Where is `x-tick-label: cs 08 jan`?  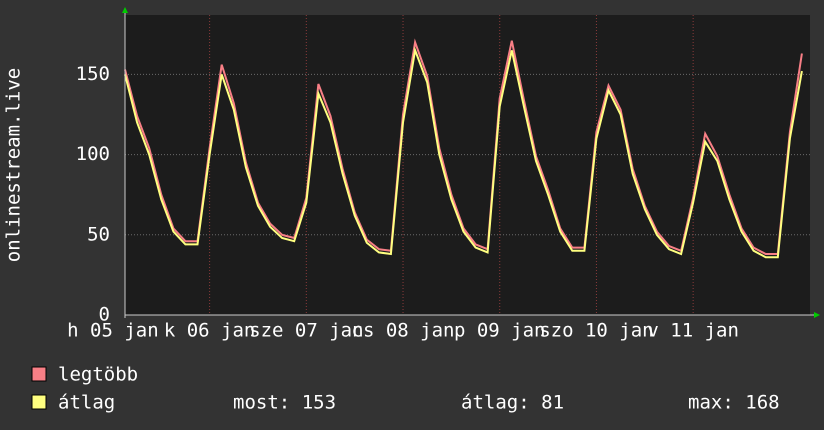 x-tick-label: cs 08 jan is located at coordinates (403, 331).